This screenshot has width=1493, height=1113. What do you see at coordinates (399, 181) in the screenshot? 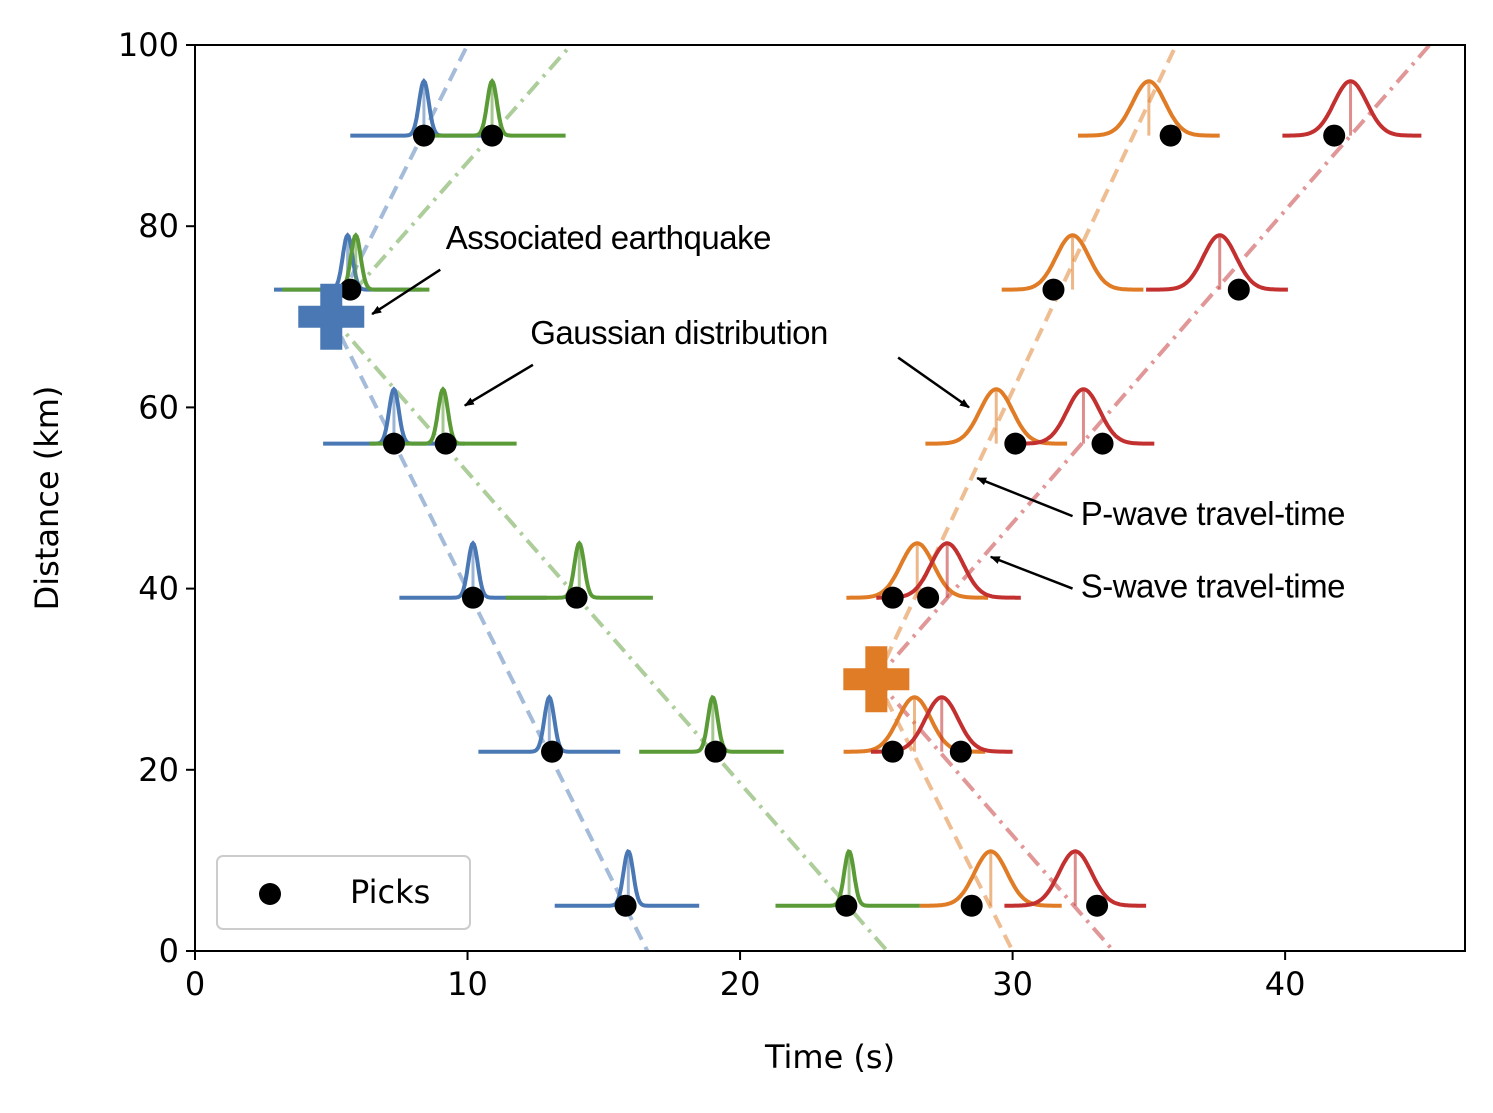
I see `eq1-P-travel-time-up` at bounding box center [399, 181].